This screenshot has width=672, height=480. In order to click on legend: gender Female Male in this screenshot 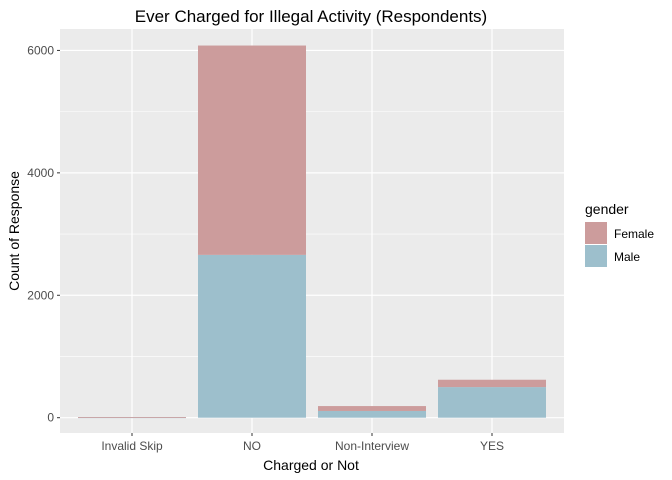, I will do `click(619, 234)`.